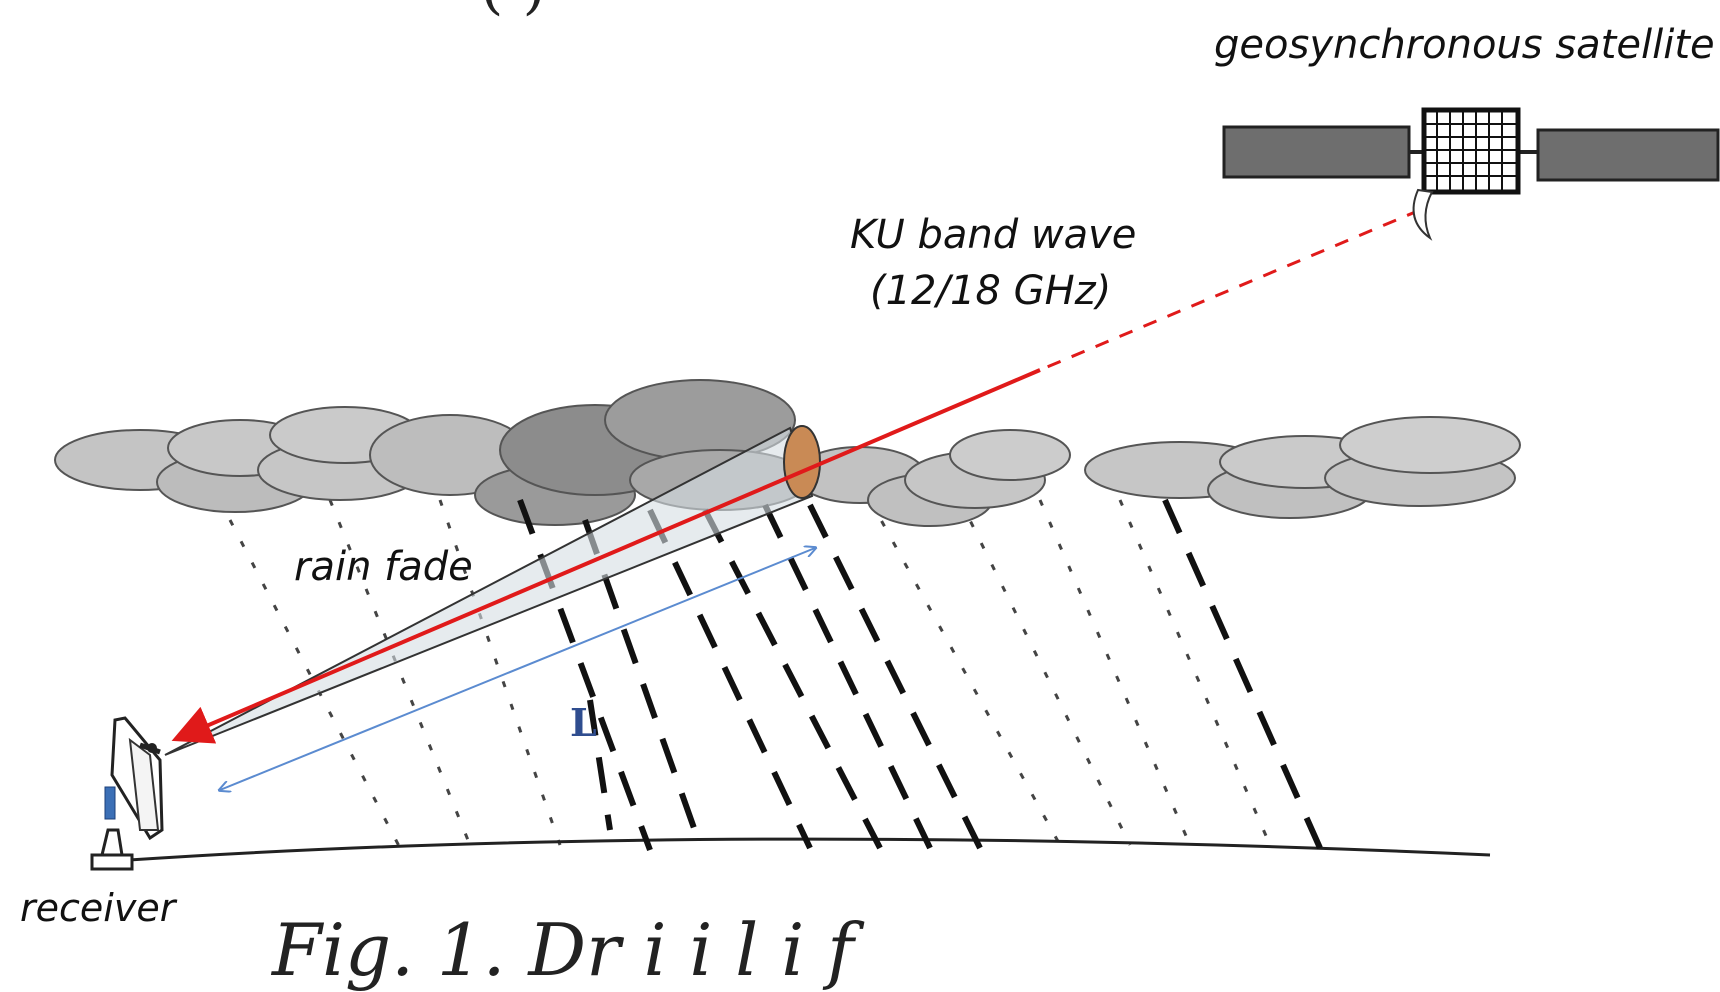 The image size is (1720, 992). What do you see at coordinates (991, 291) in the screenshot?
I see `wave-label-line2: (12/18 GHz)` at bounding box center [991, 291].